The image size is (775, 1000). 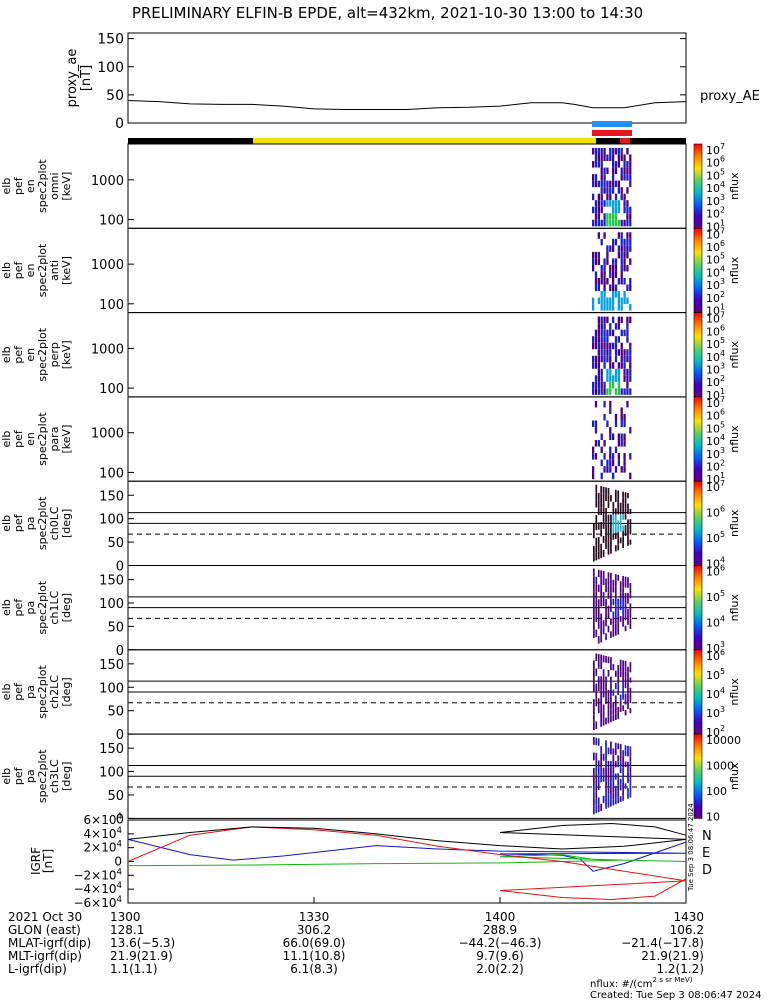 I want to click on spectrum-ylabel: [keV], so click(x=66, y=186).